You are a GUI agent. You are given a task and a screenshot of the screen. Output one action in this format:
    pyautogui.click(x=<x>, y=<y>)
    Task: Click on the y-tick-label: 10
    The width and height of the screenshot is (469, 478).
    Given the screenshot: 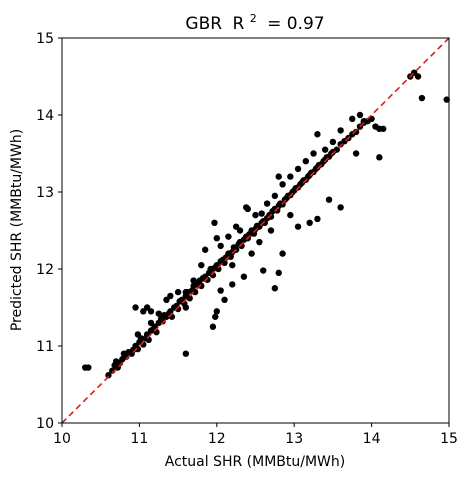 What is the action you would take?
    pyautogui.click(x=45, y=424)
    